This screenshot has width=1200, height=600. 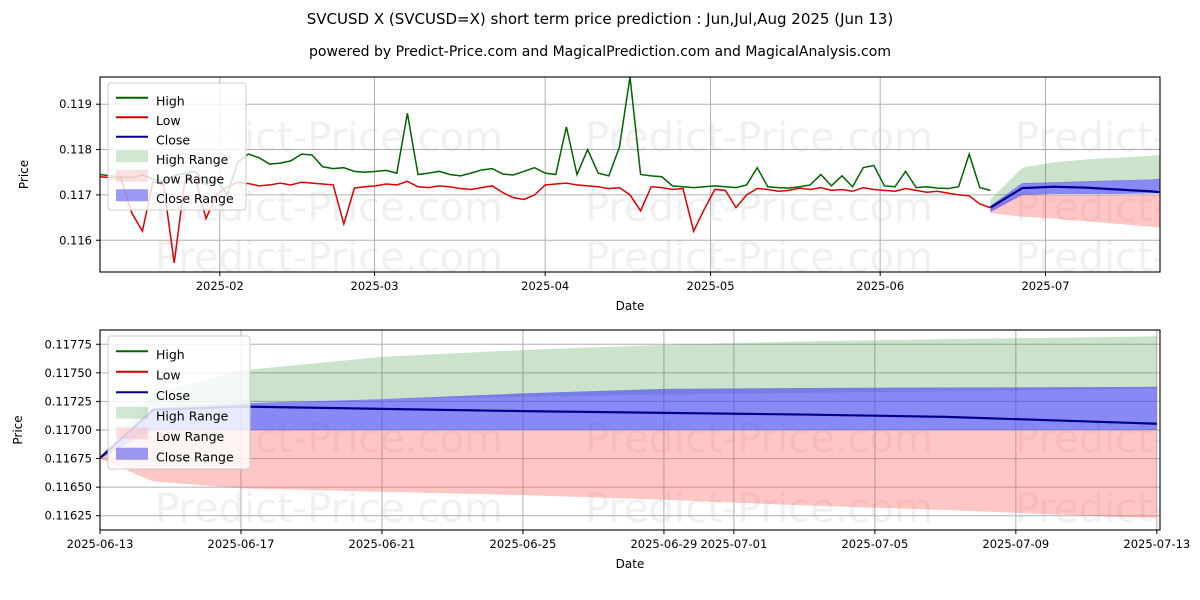 What do you see at coordinates (545, 286) in the screenshot?
I see `x-tick-label: 2025-04` at bounding box center [545, 286].